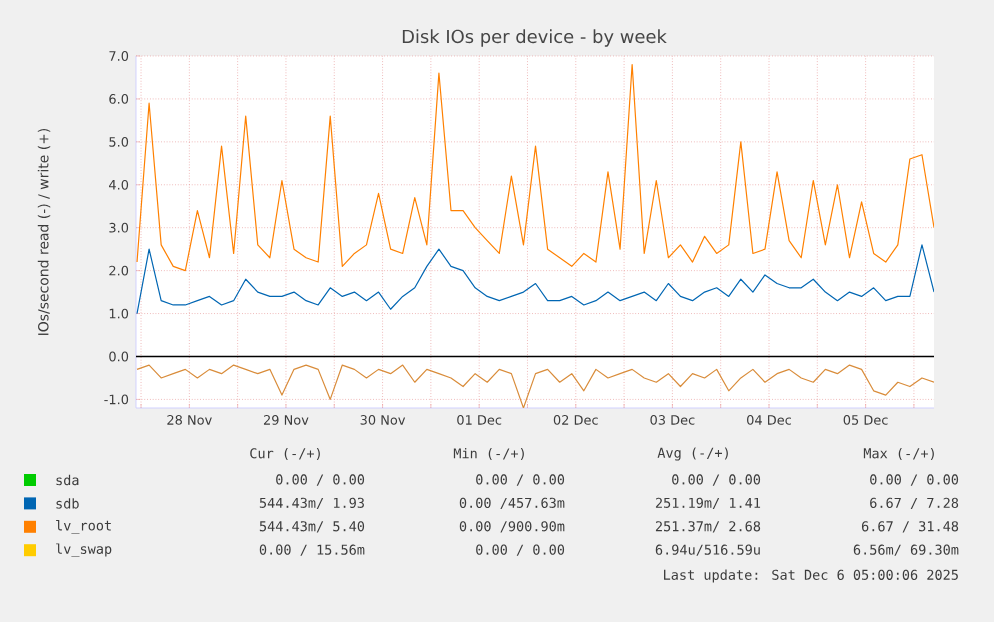 Image resolution: width=994 pixels, height=622 pixels. I want to click on chart-title: Disk IOs per device - by week, so click(534, 38).